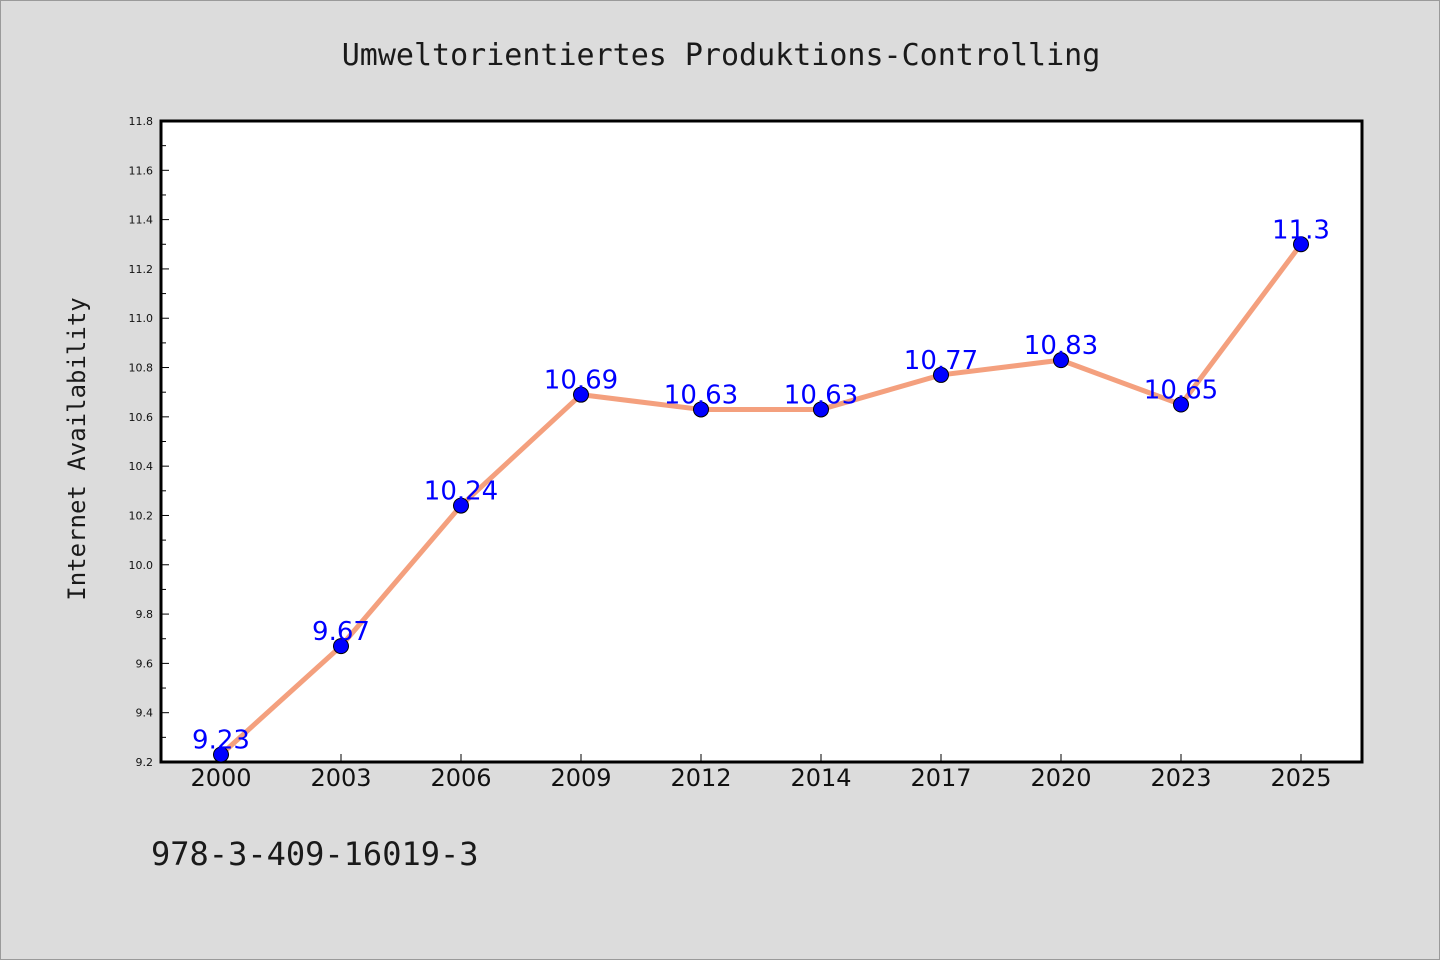 The width and height of the screenshot is (1440, 960). I want to click on isbn-note: 978-3-409-16019-3, so click(315, 854).